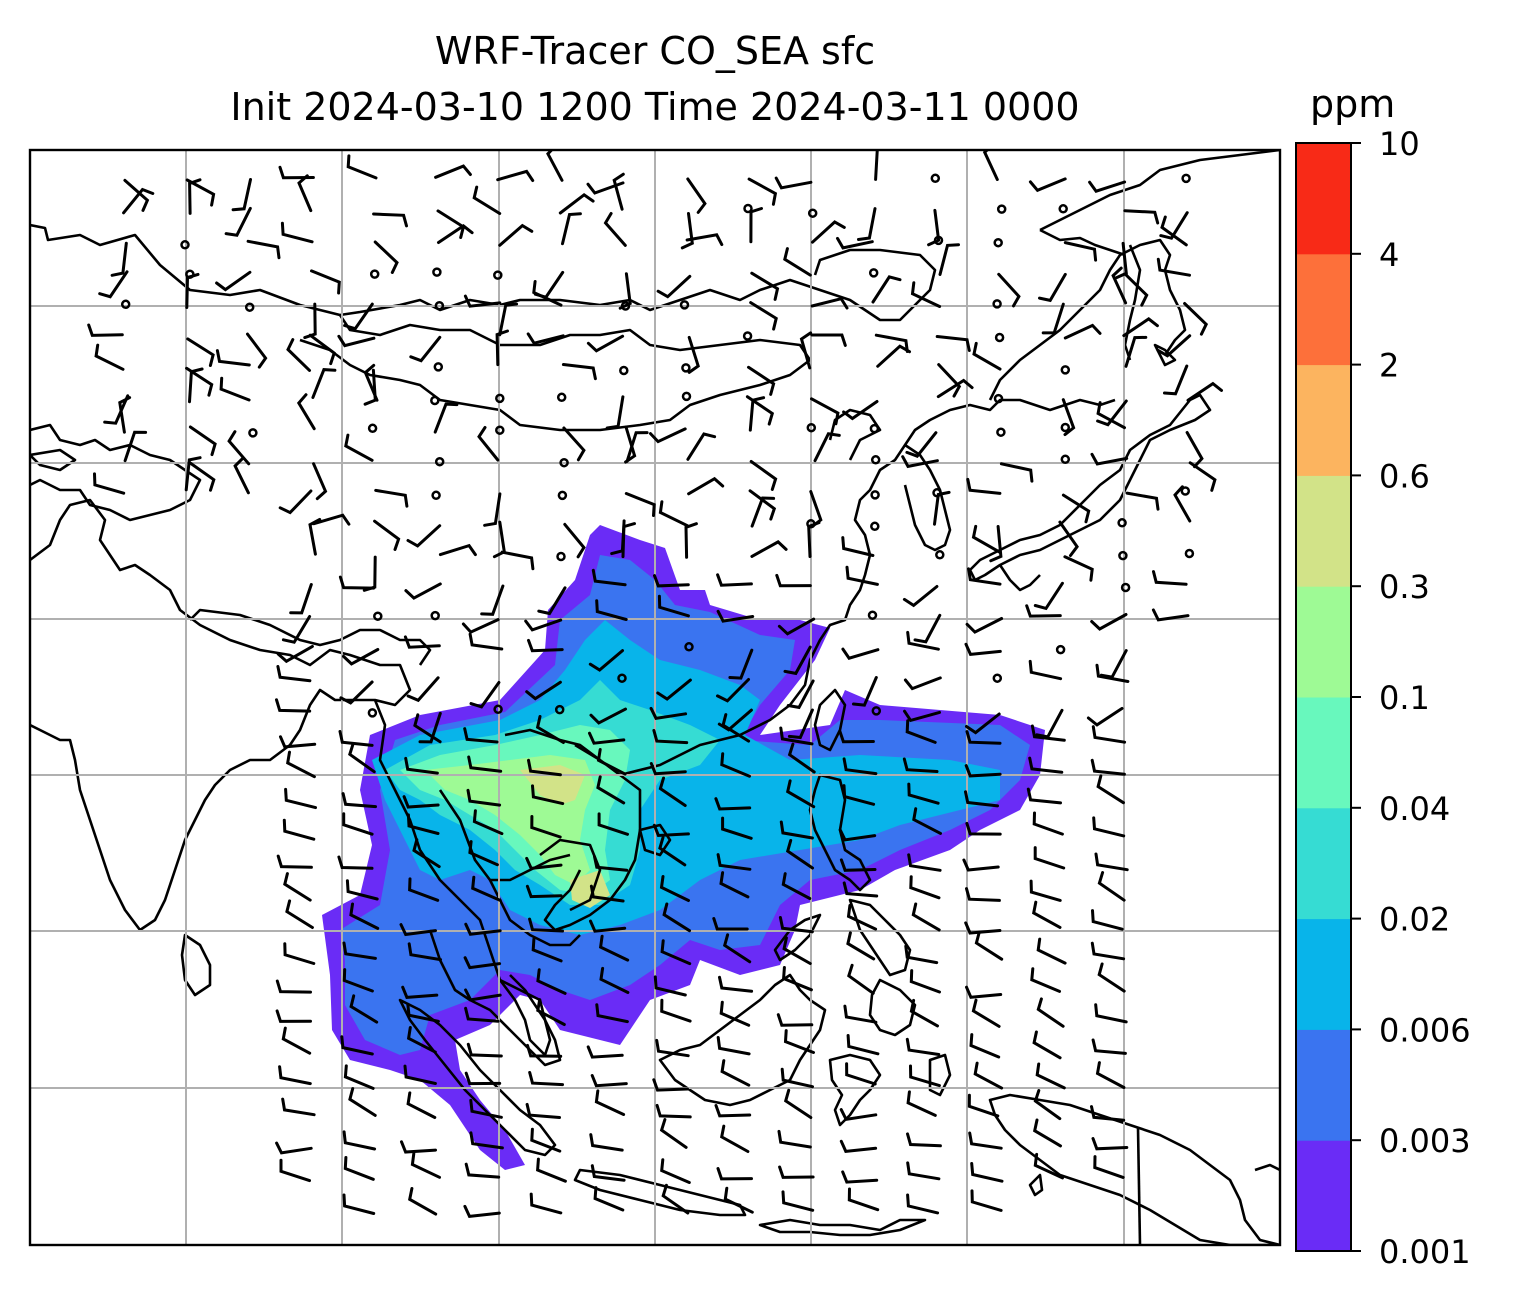  What do you see at coordinates (880, 937) in the screenshot?
I see `coast-visayas` at bounding box center [880, 937].